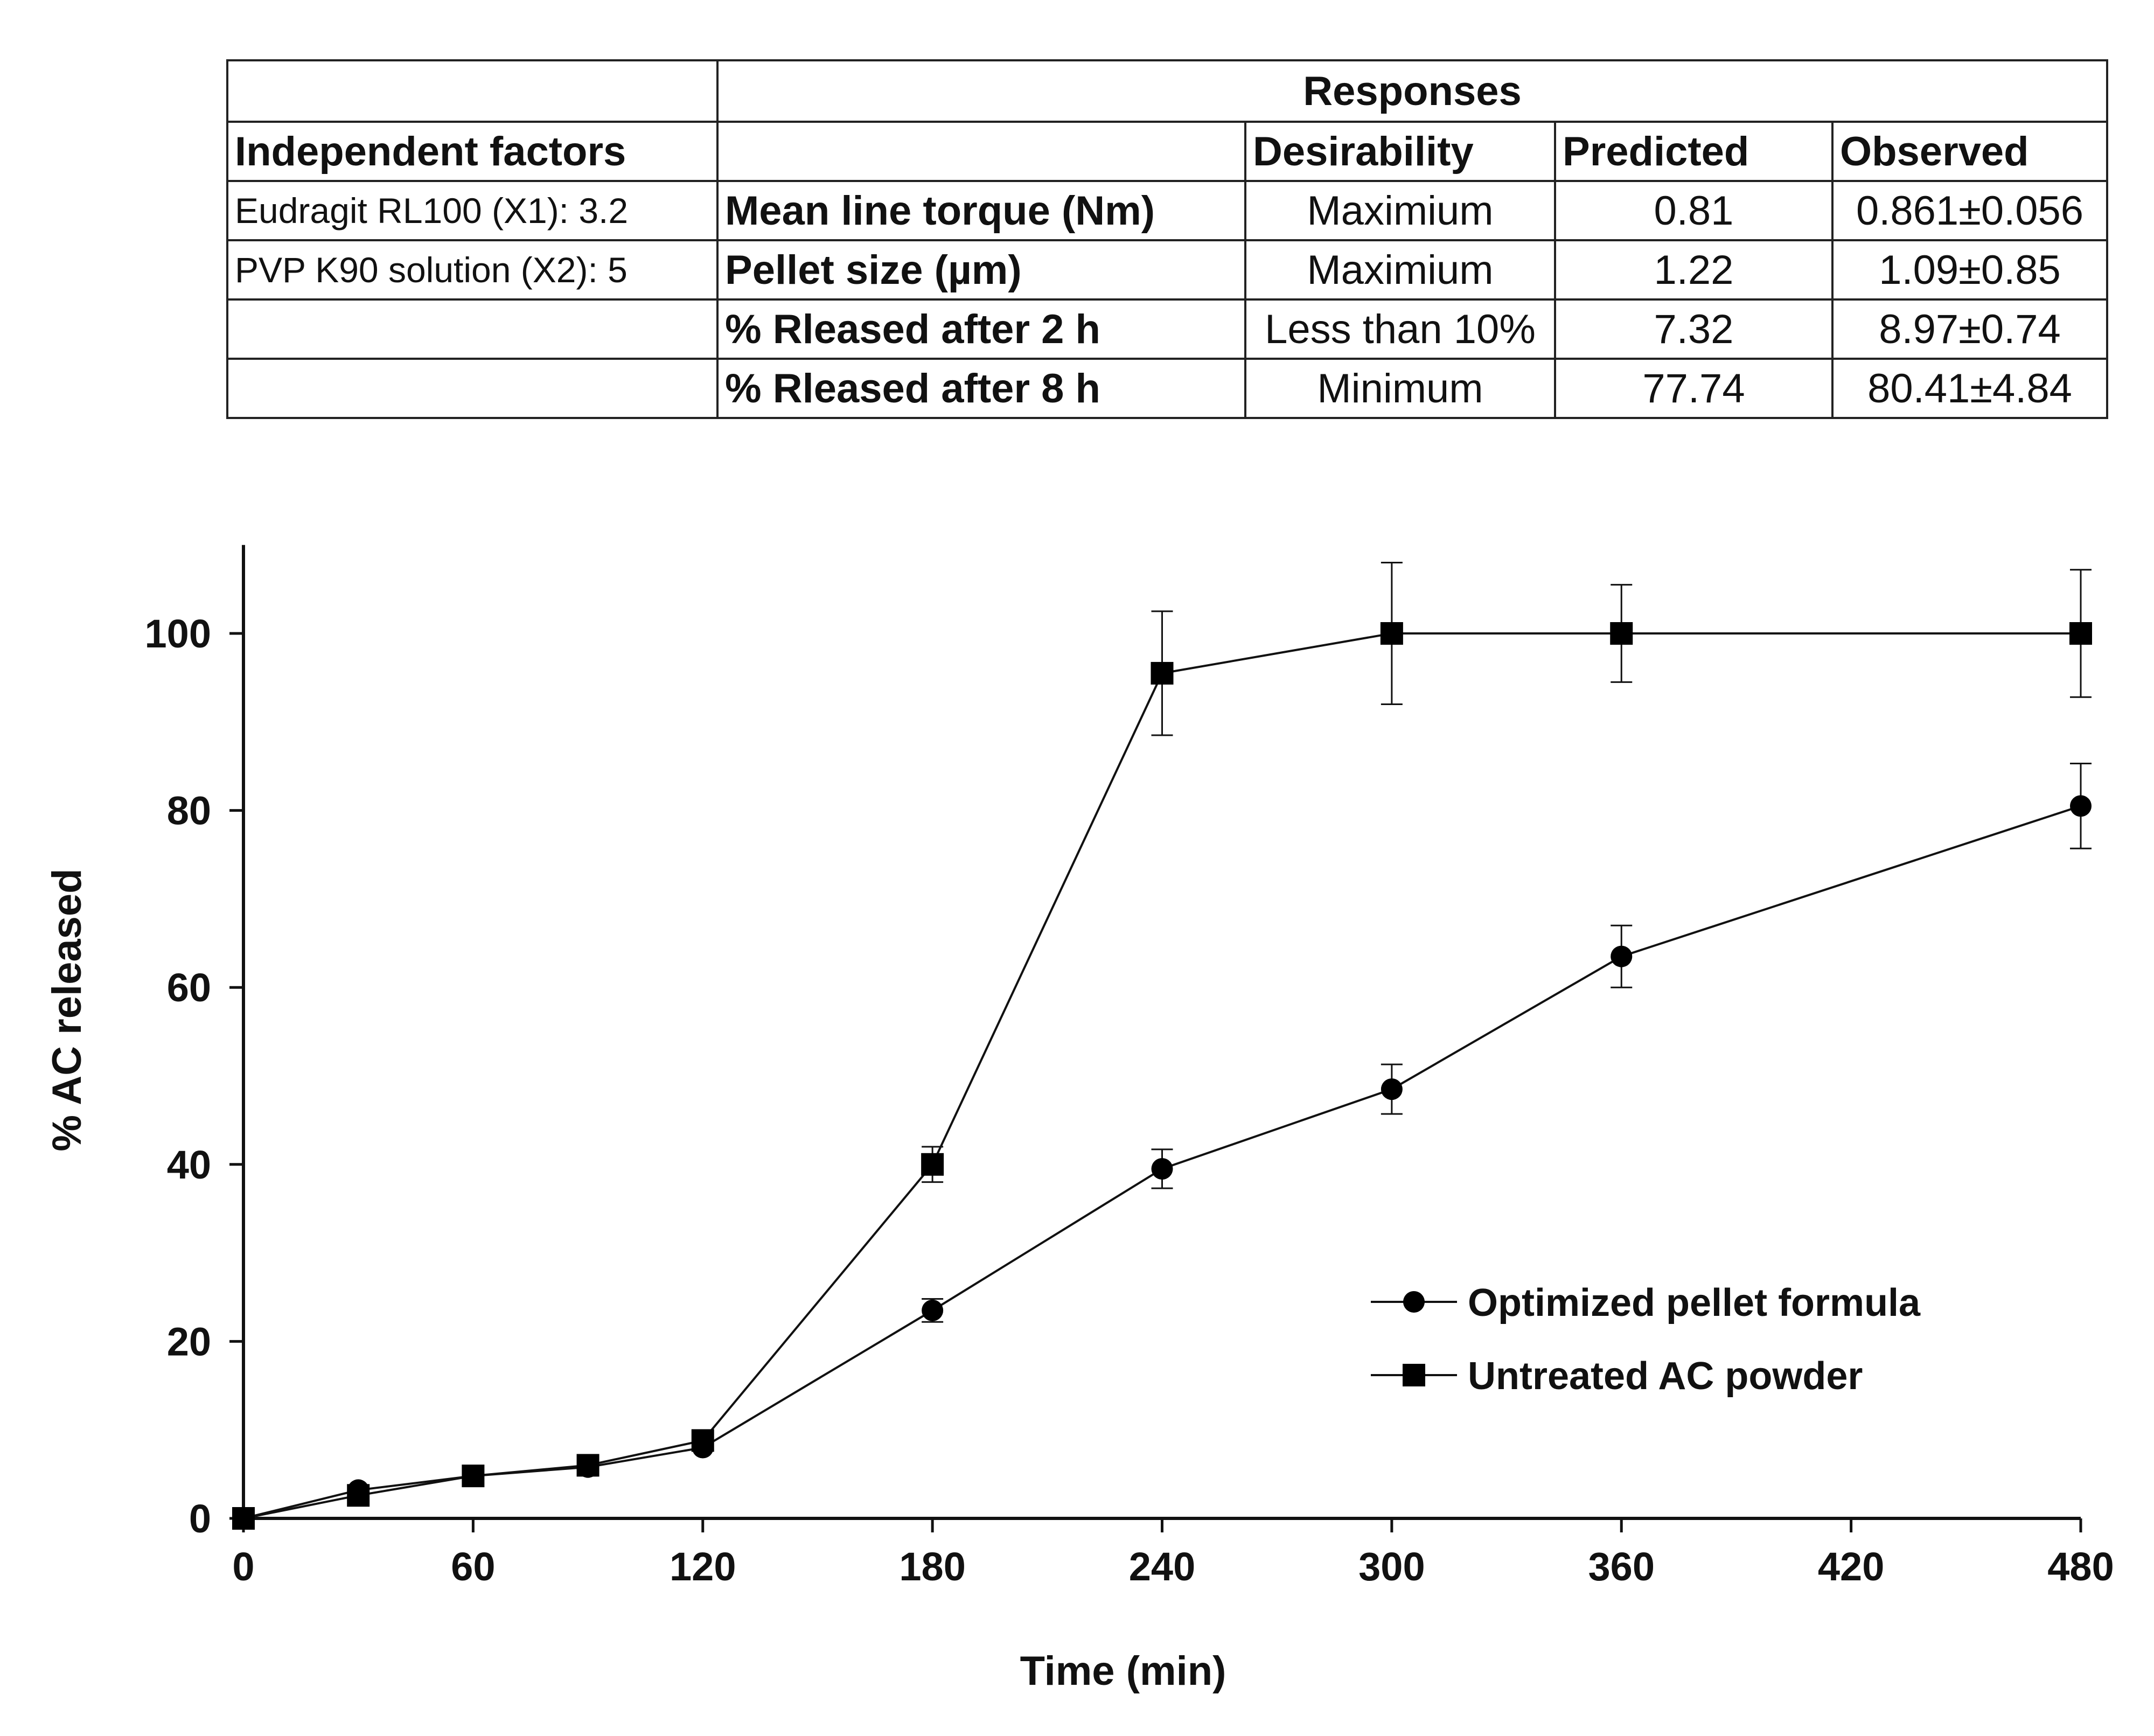 This screenshot has width=2154, height=1736. Describe the element at coordinates (1694, 1302) in the screenshot. I see `legend-label: Optimized pellet formula` at that location.